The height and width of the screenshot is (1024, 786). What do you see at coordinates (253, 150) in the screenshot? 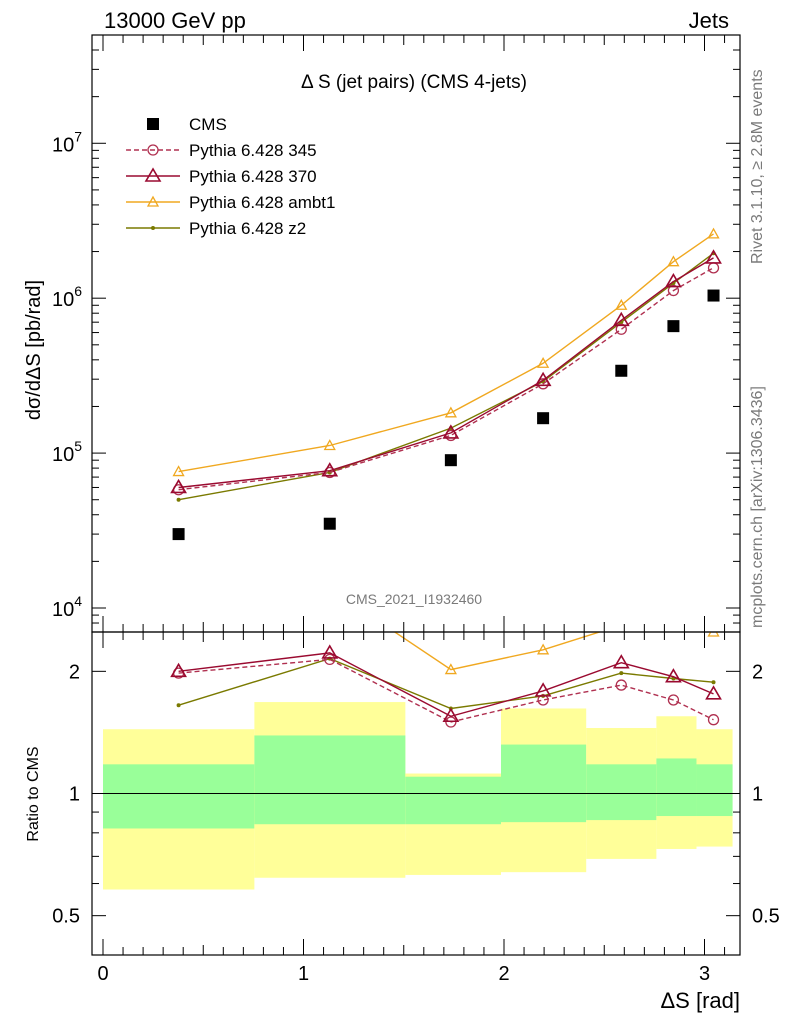
I see `legend-label: Pythia 6.428 345` at bounding box center [253, 150].